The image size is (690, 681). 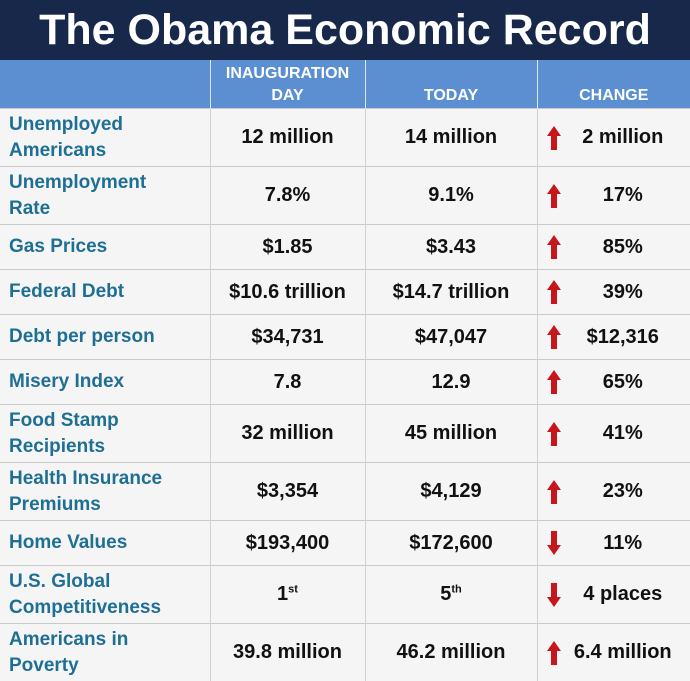 What do you see at coordinates (451, 84) in the screenshot?
I see `header-today: TODAY` at bounding box center [451, 84].